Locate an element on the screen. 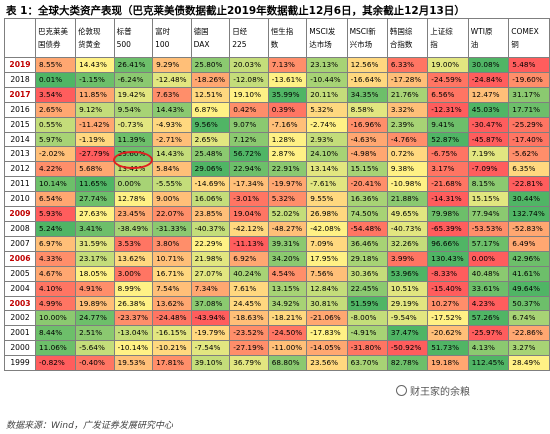  value-cell: -20.62% is located at coordinates (448, 333).